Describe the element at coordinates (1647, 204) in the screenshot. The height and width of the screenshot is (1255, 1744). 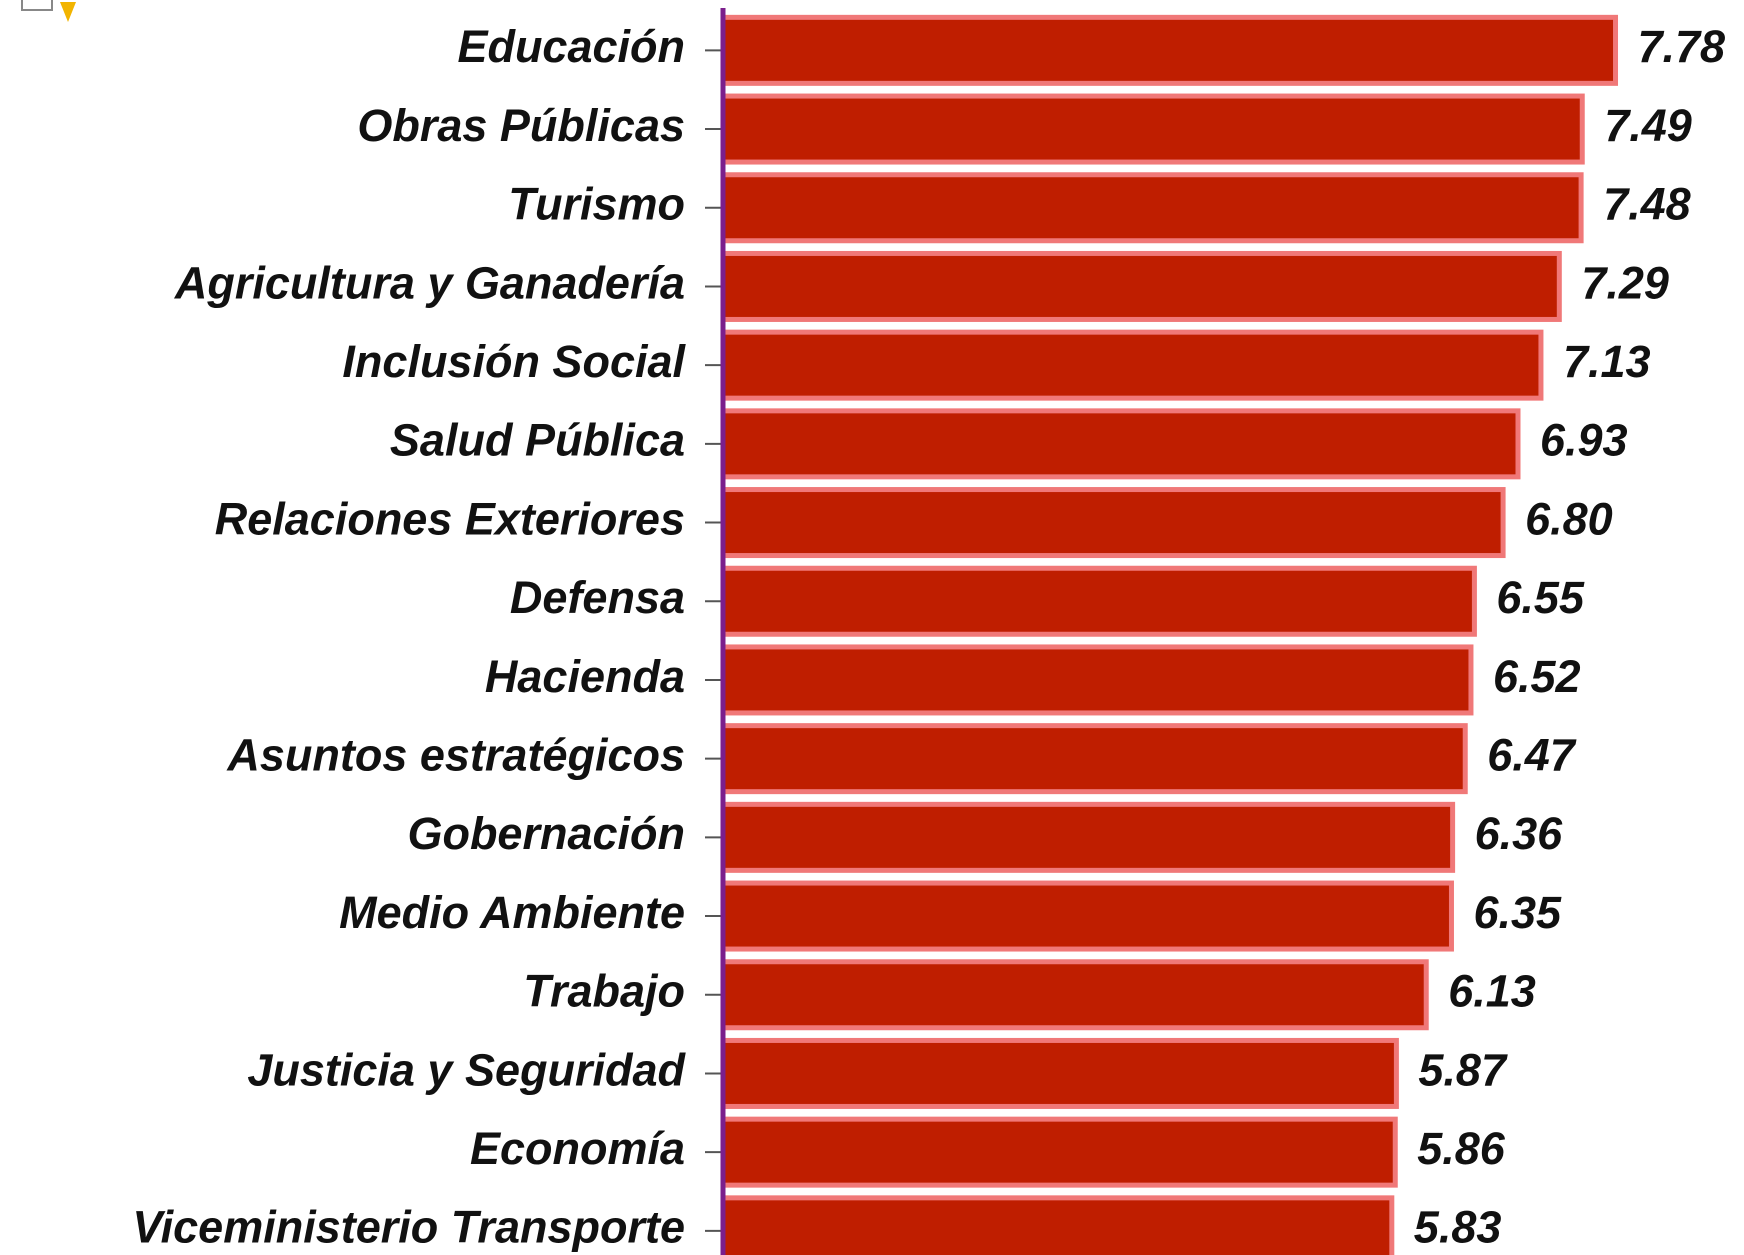
I see `value-label: 7.48` at that location.